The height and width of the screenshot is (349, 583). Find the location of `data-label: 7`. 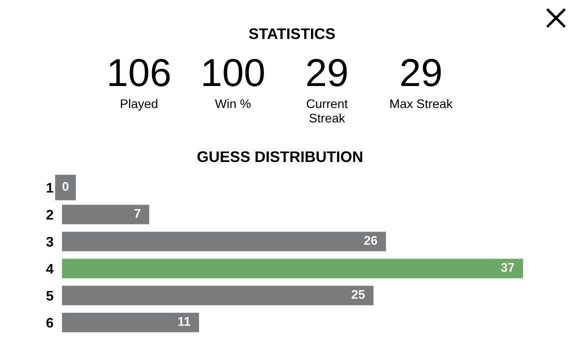

data-label: 7 is located at coordinates (137, 213).